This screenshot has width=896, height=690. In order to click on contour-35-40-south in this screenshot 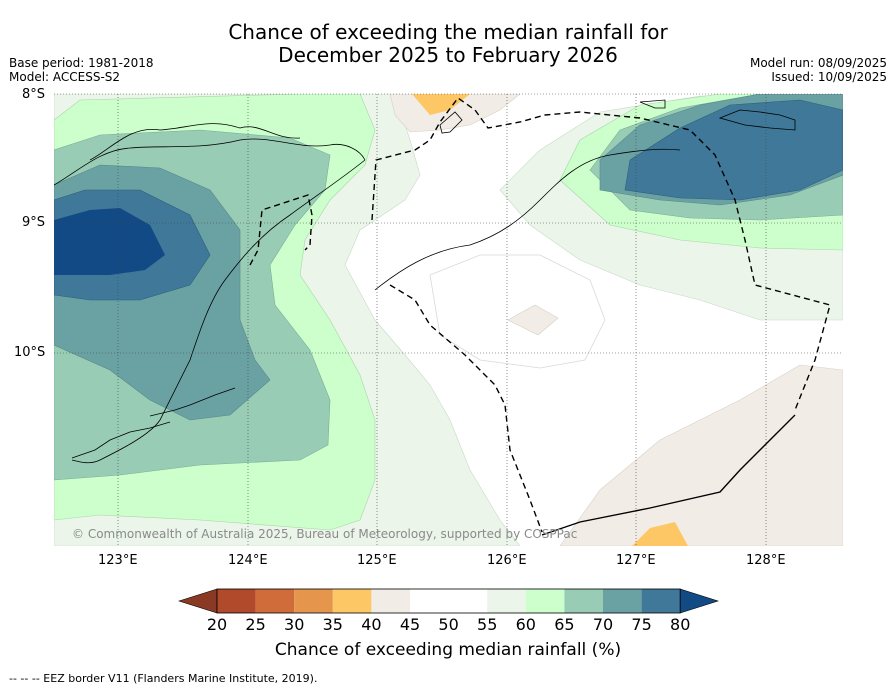, I will do `click(660, 534)`.